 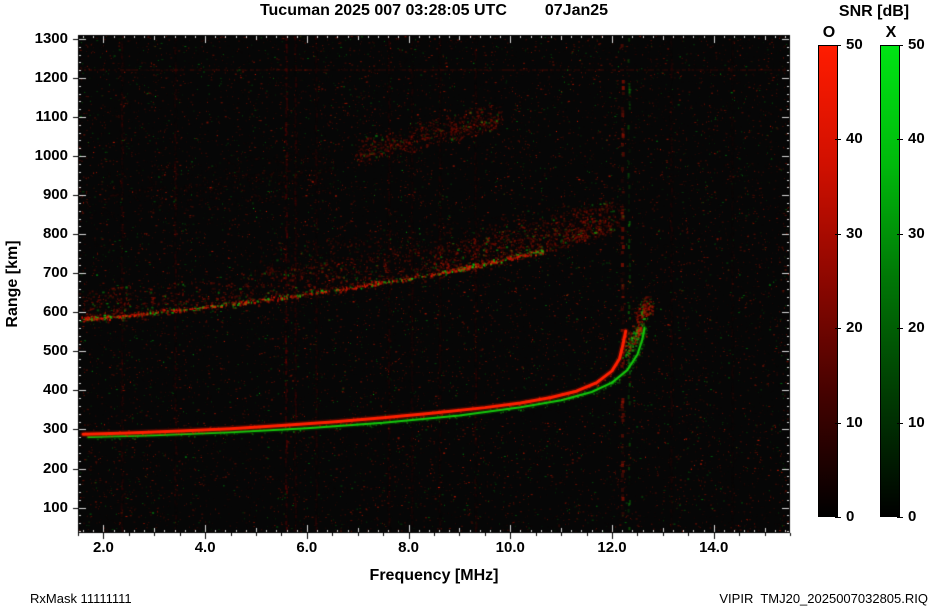 I want to click on x-tick-label: 8.0, so click(x=408, y=547).